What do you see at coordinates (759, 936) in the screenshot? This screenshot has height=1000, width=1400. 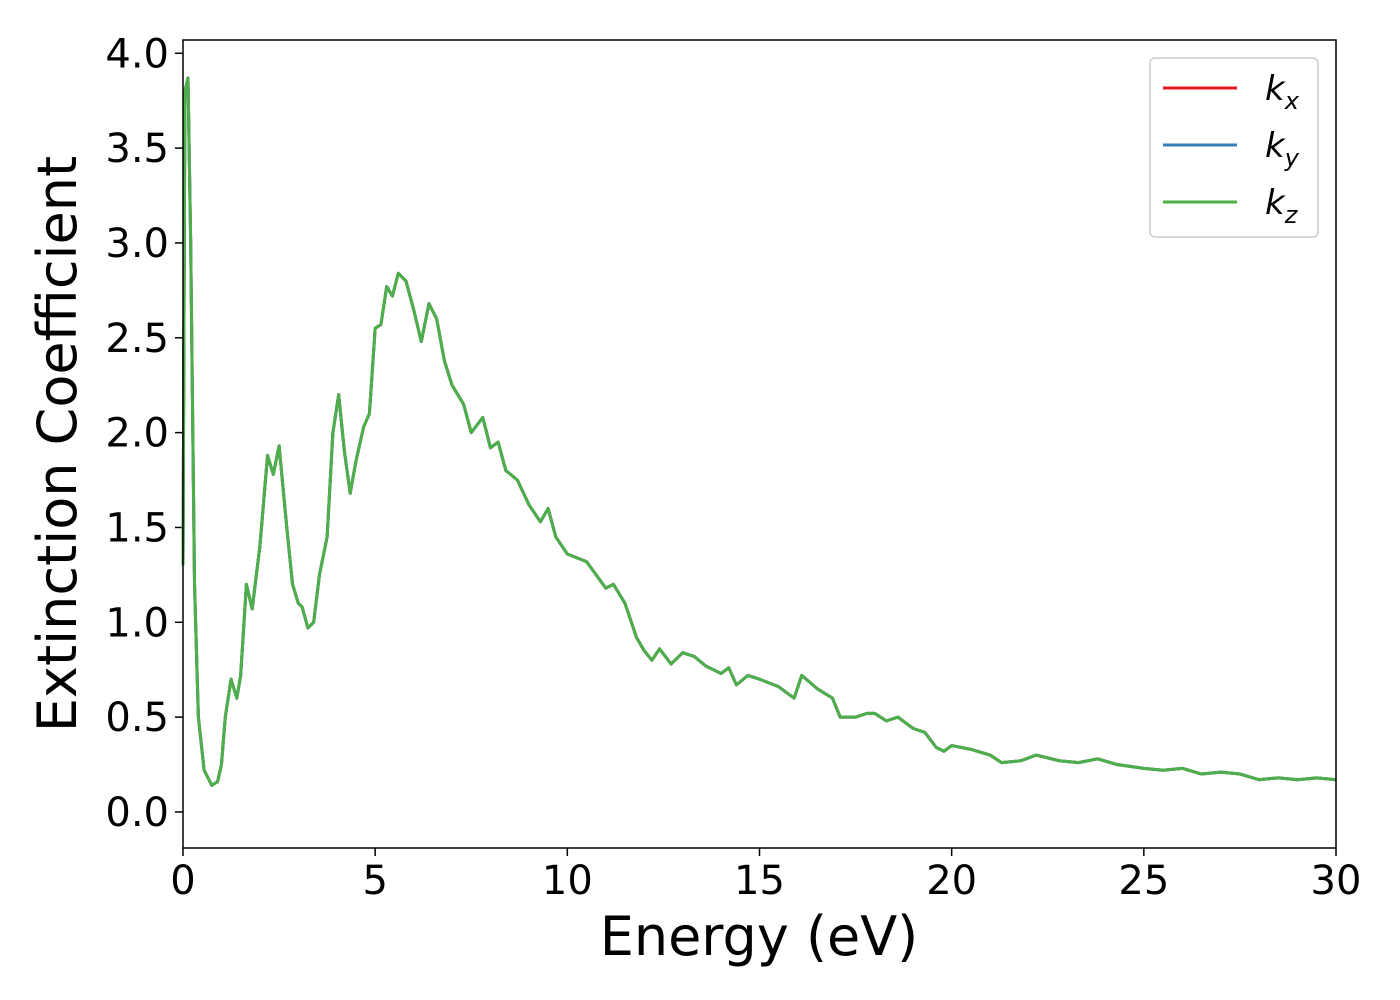 I see `x-axis-label: Energy (eV)` at bounding box center [759, 936].